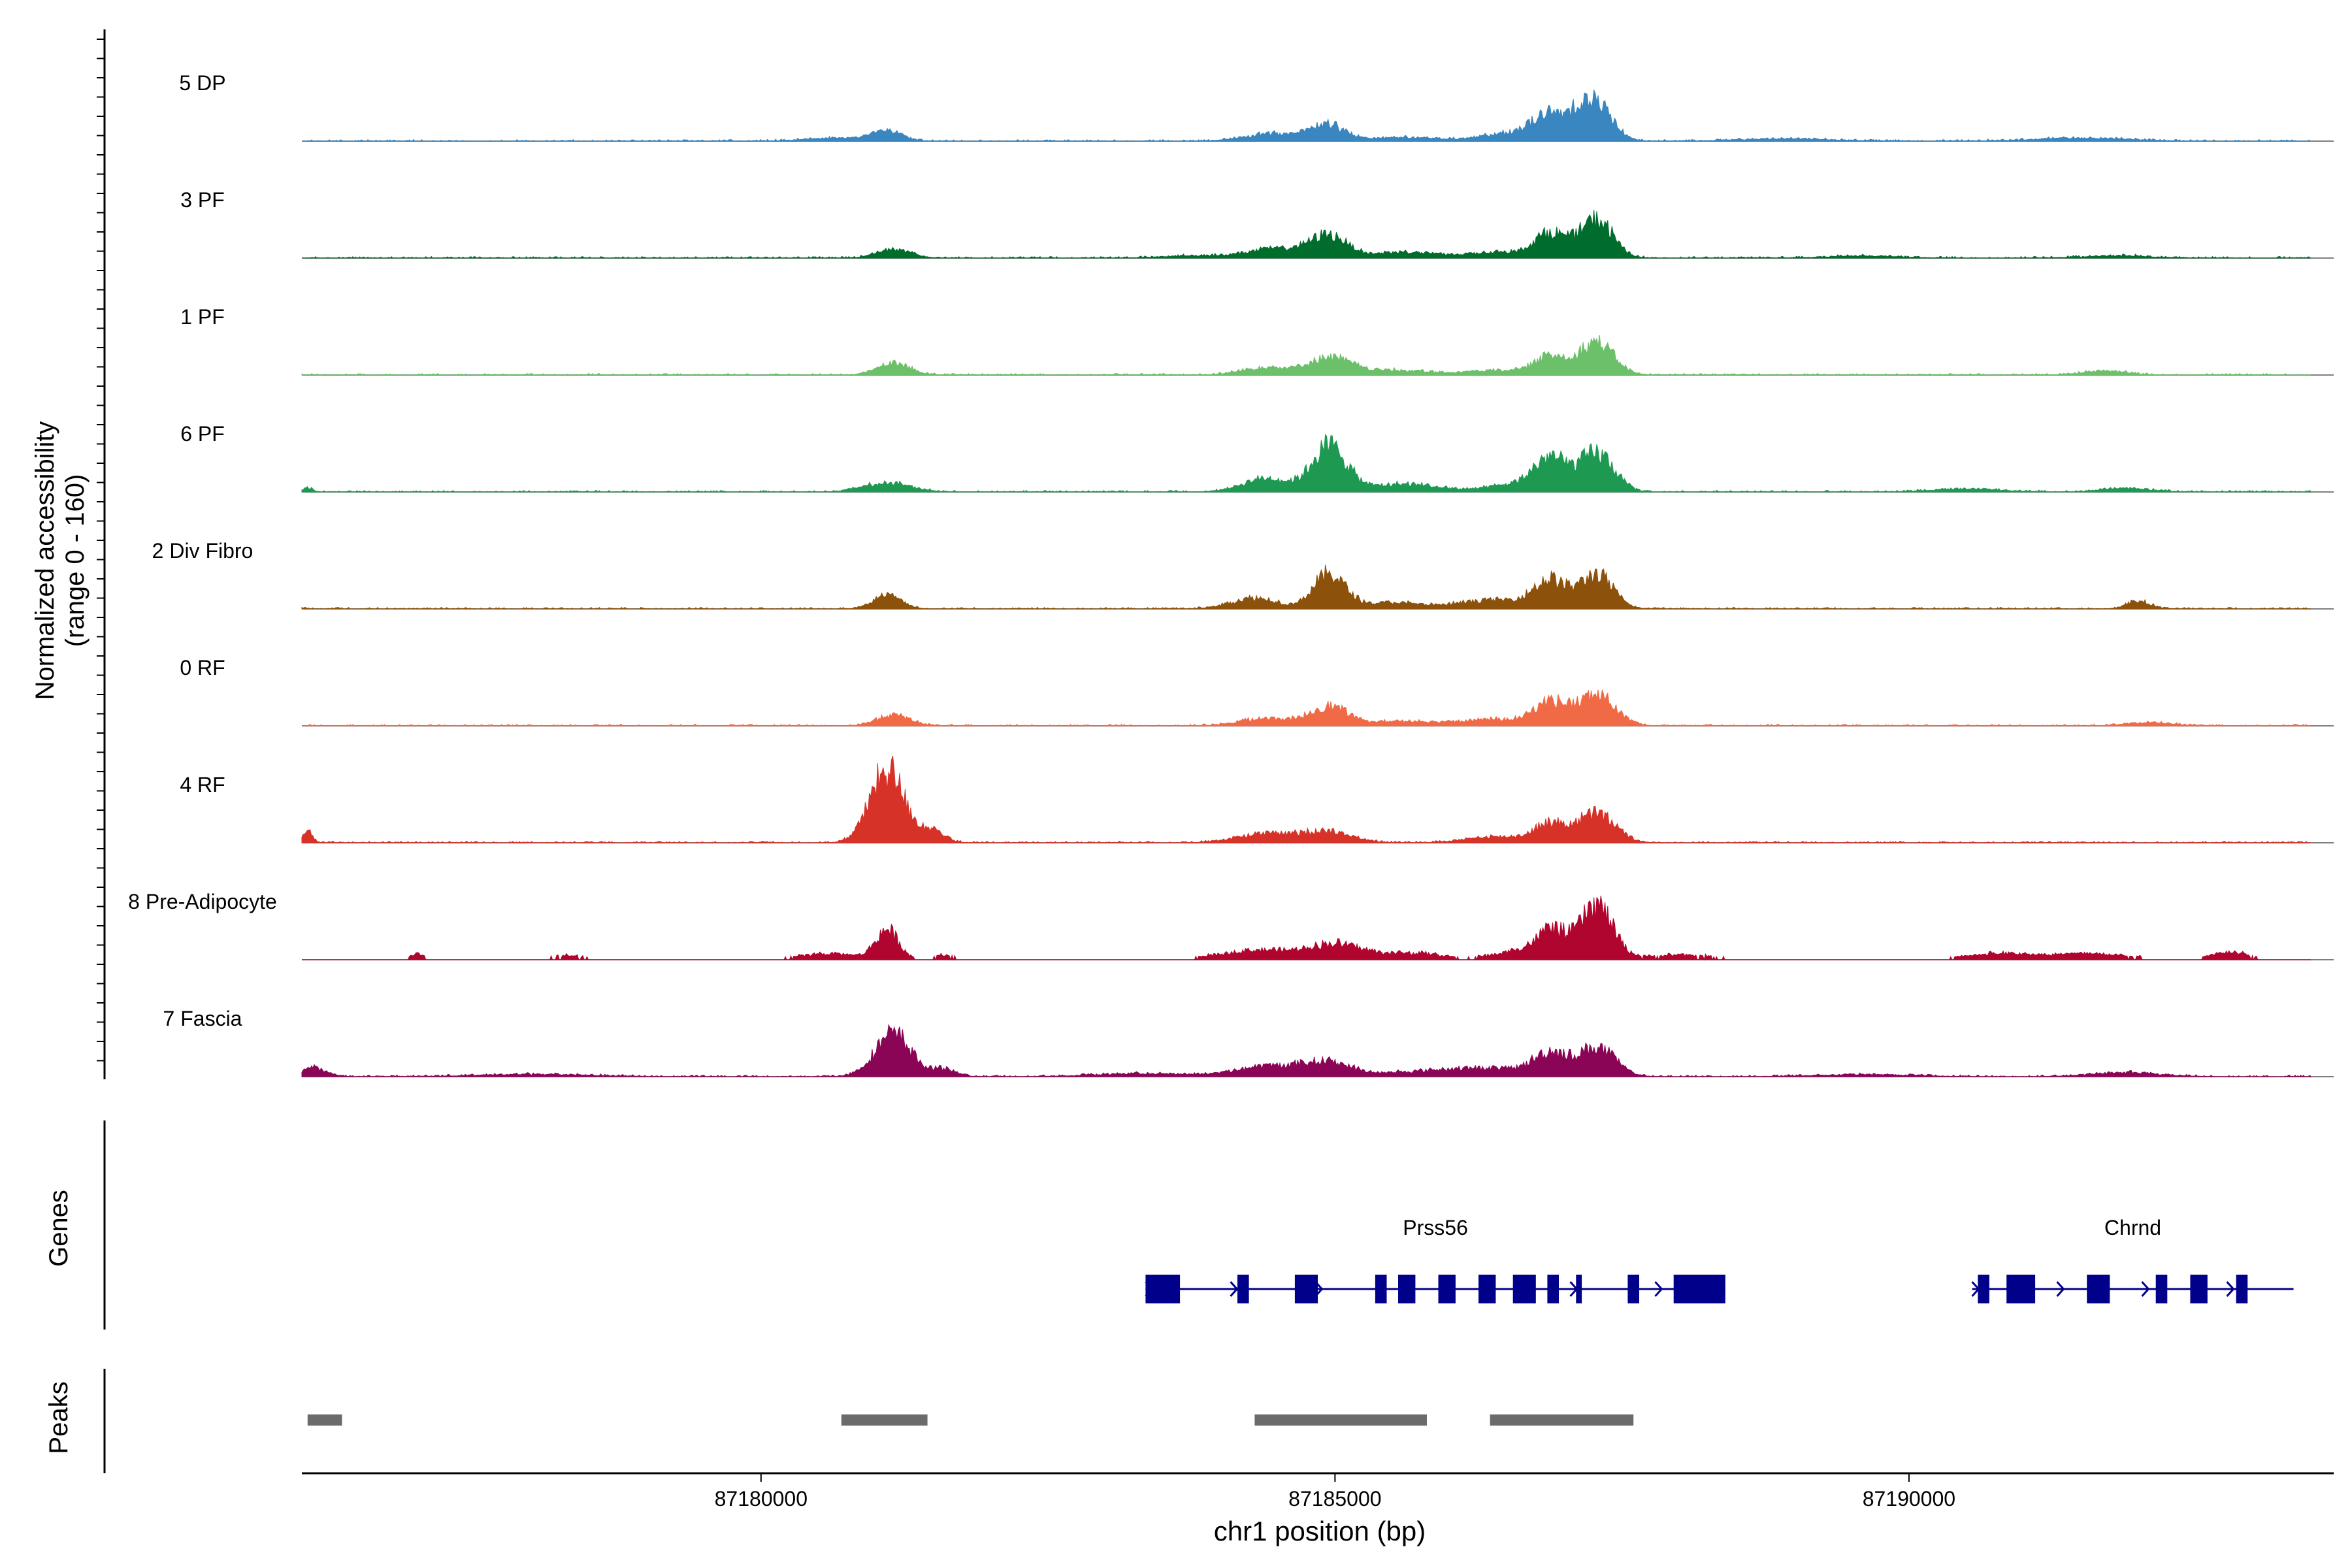 The height and width of the screenshot is (1568, 2352). I want to click on x-tick-label: 87185000, so click(1334, 1499).